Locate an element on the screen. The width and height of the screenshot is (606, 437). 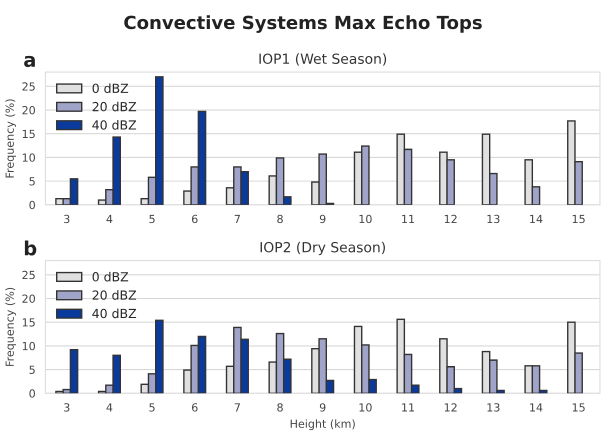
chart-title: IOP1 (Wet Season) is located at coordinates (322, 59).